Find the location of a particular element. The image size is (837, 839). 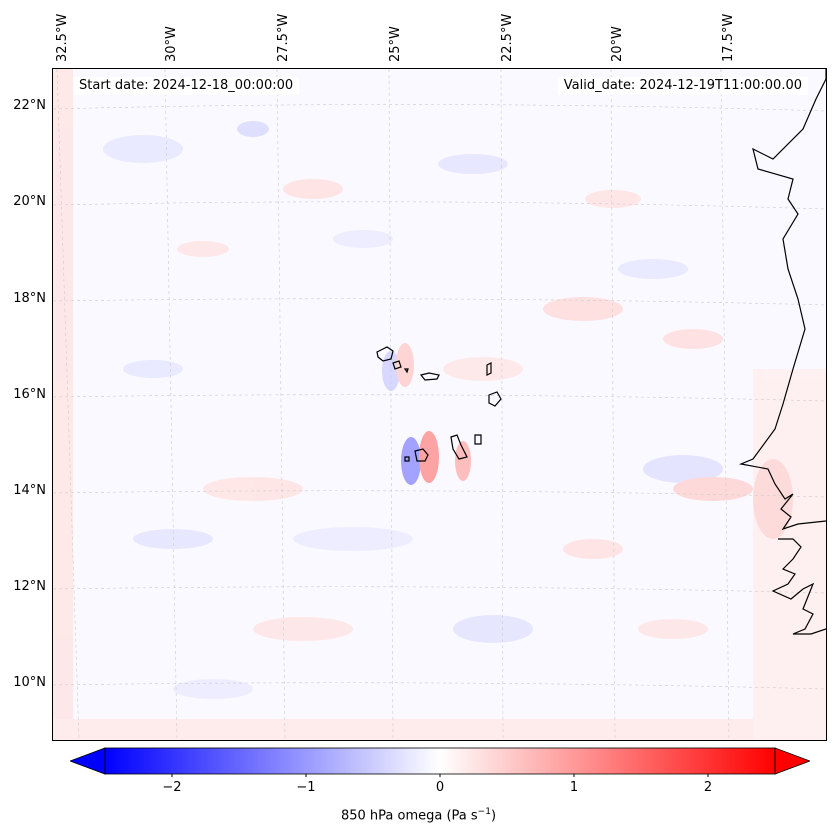

colorbar-tick-label: 2 is located at coordinates (708, 787).